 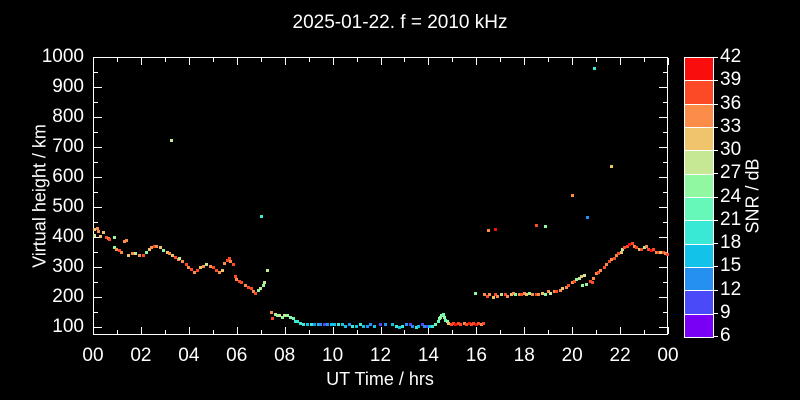 I want to click on x-tick-label: 22, so click(x=620, y=355).